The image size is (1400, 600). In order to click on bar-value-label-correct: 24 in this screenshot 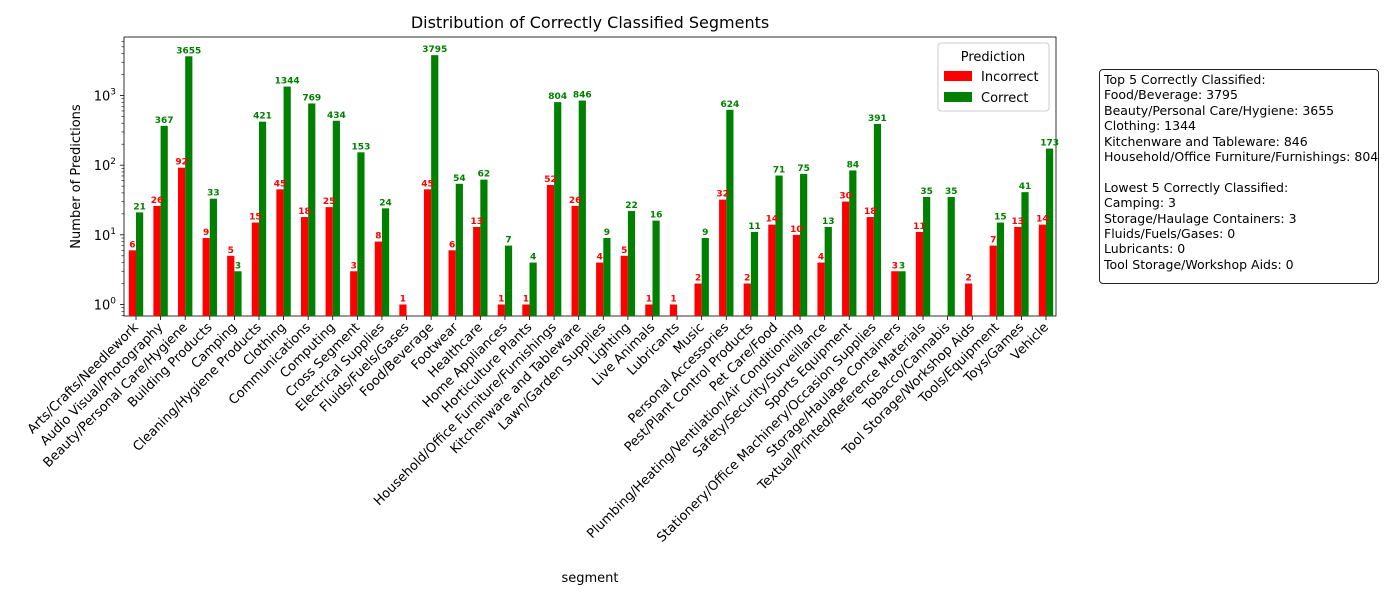, I will do `click(385, 203)`.